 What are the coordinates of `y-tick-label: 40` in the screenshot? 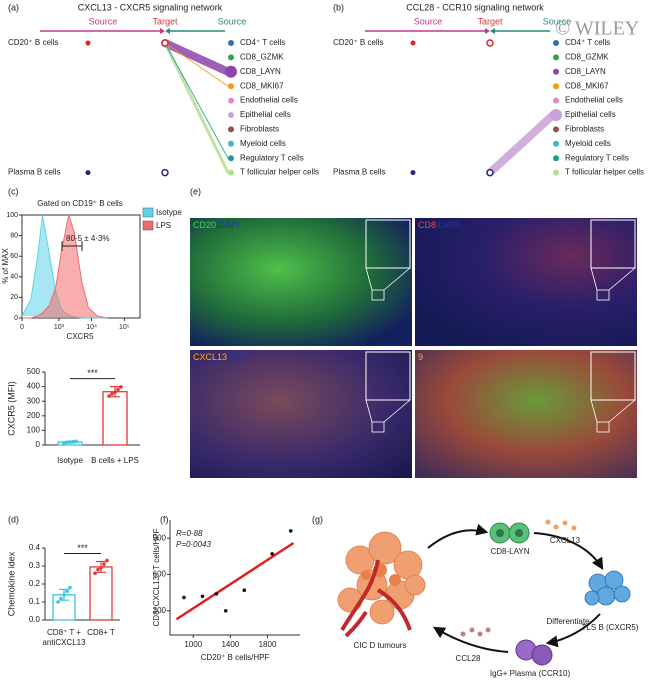 It's located at (14, 277).